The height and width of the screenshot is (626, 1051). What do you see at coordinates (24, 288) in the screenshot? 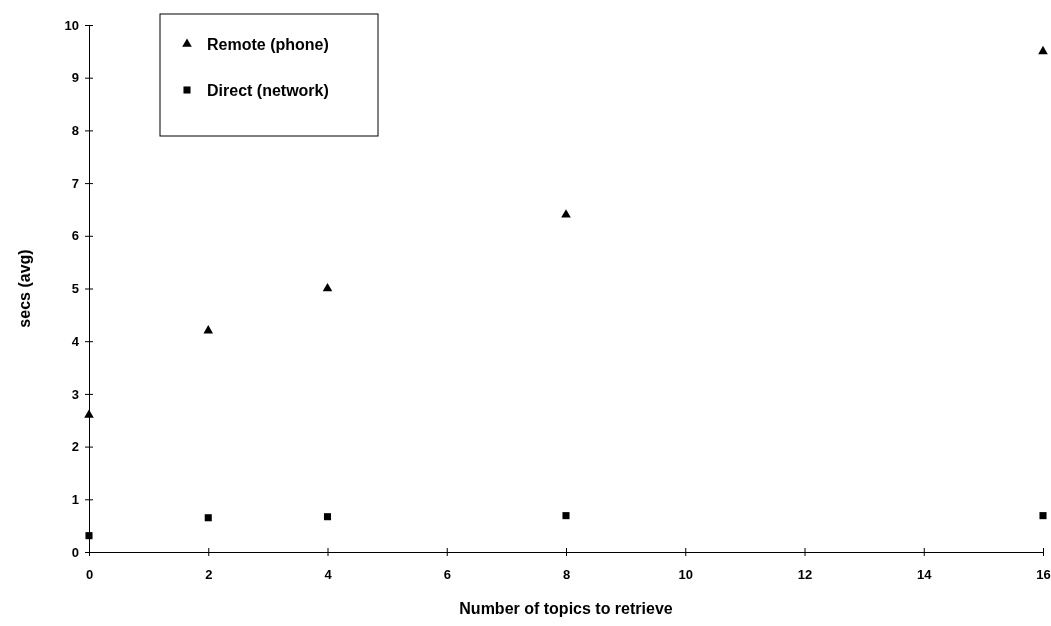
I see `y-axis-title: secs (avg)` at bounding box center [24, 288].